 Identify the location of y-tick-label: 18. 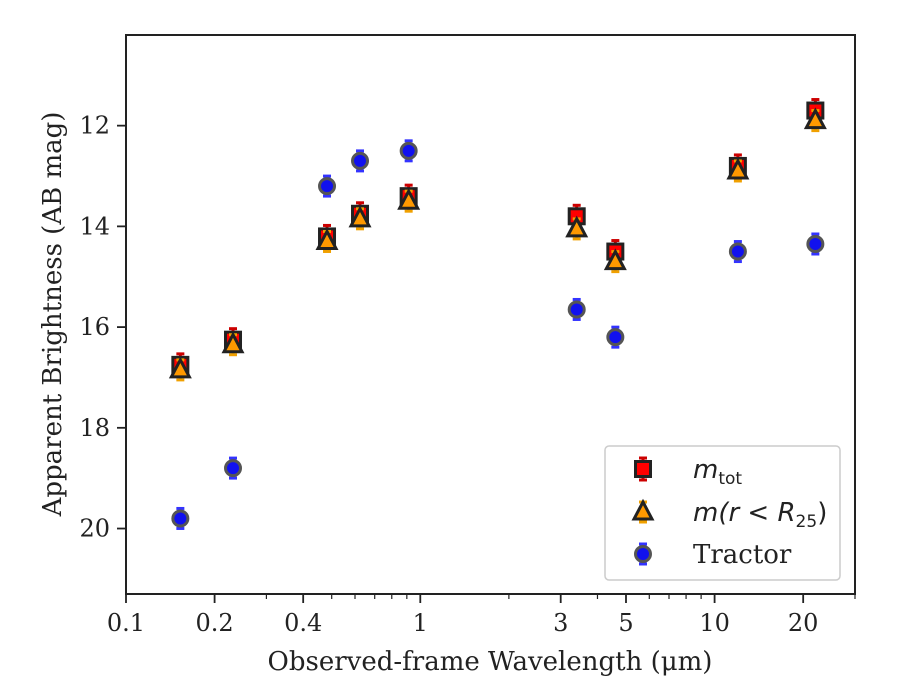
(94, 428).